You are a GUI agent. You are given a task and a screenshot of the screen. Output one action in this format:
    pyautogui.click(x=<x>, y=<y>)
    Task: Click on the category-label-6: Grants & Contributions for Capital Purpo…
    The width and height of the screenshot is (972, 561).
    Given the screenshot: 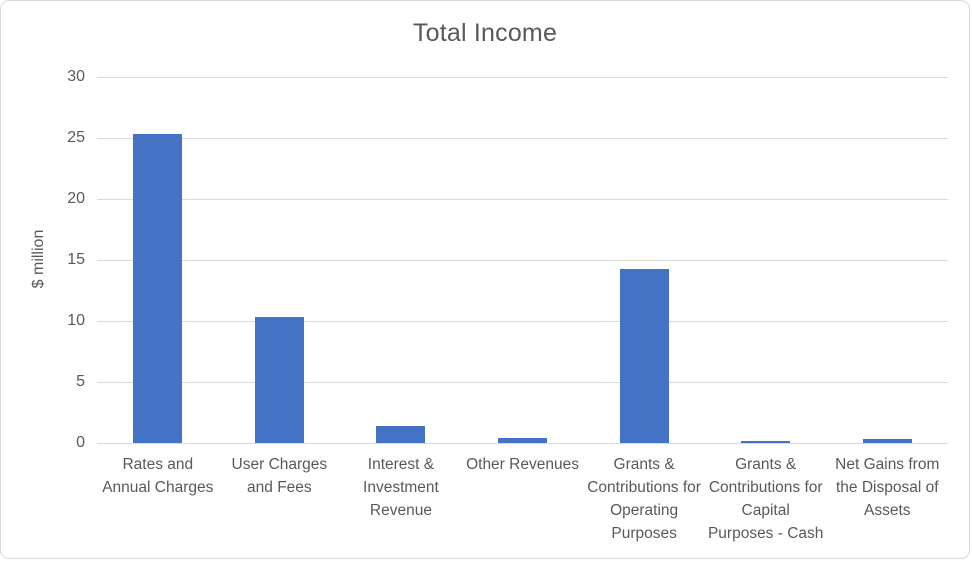 What is the action you would take?
    pyautogui.click(x=765, y=499)
    